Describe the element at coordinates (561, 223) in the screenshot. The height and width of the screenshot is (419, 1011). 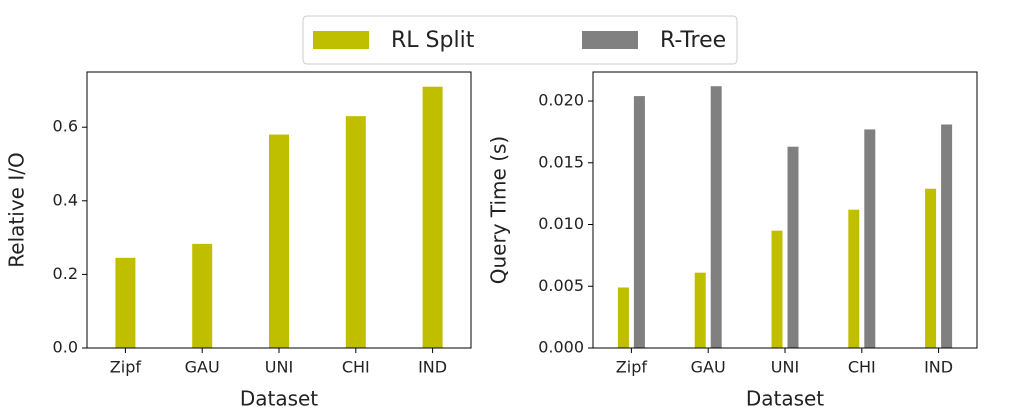
I see `y-tick-label: 0.010` at that location.